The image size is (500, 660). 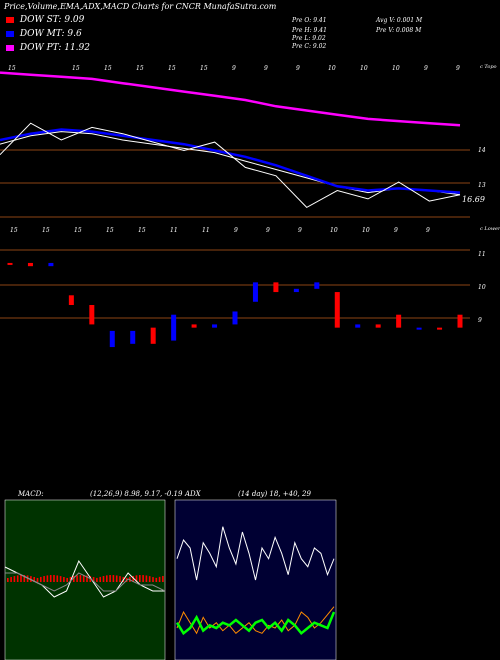 What do you see at coordinates (44, 34) in the screenshot?
I see `legend-dow-mt: DOW MT: 9.6` at bounding box center [44, 34].